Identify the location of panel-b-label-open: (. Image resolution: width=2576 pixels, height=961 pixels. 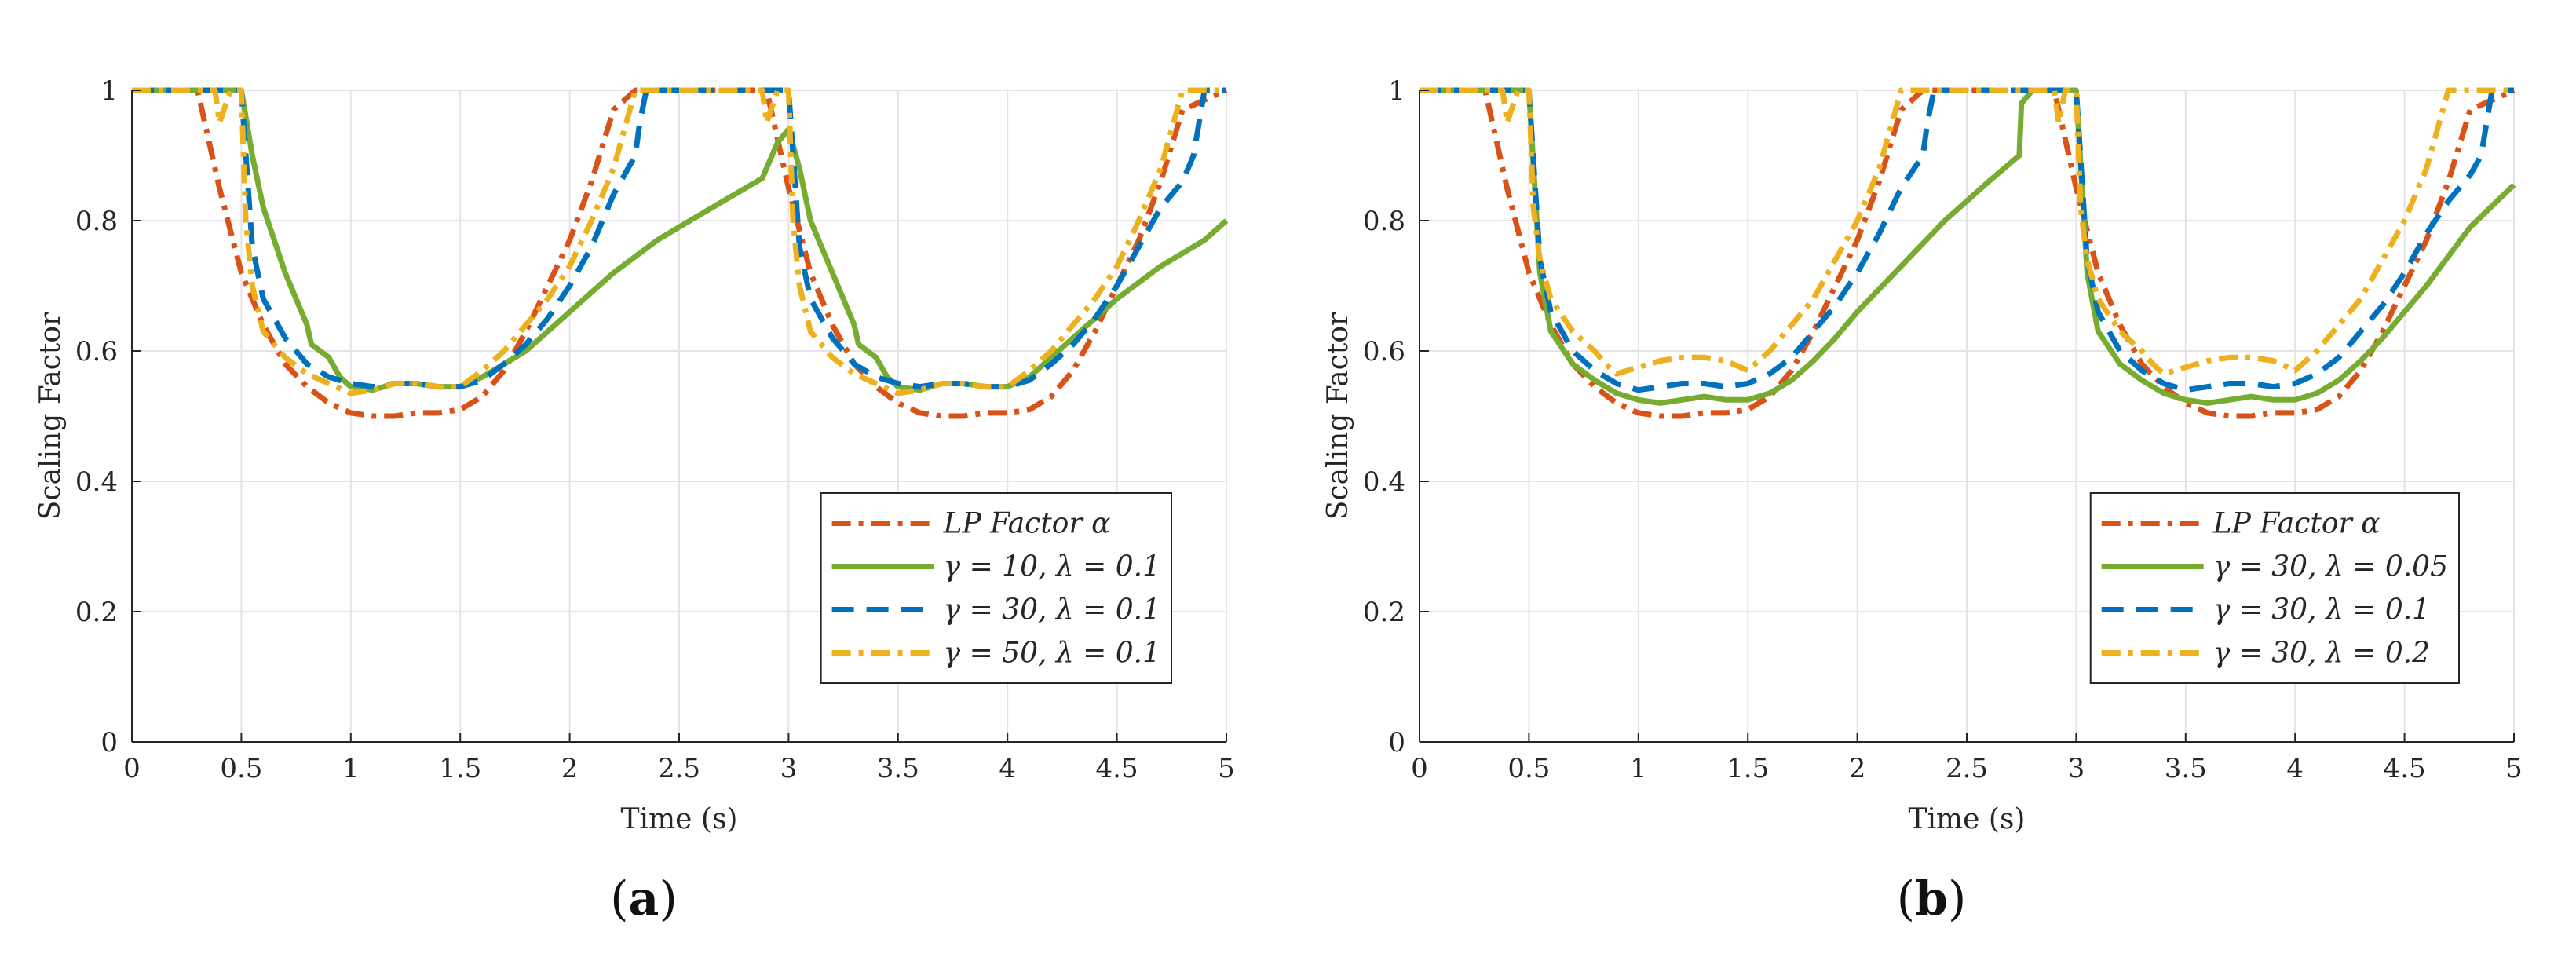
(1906, 898).